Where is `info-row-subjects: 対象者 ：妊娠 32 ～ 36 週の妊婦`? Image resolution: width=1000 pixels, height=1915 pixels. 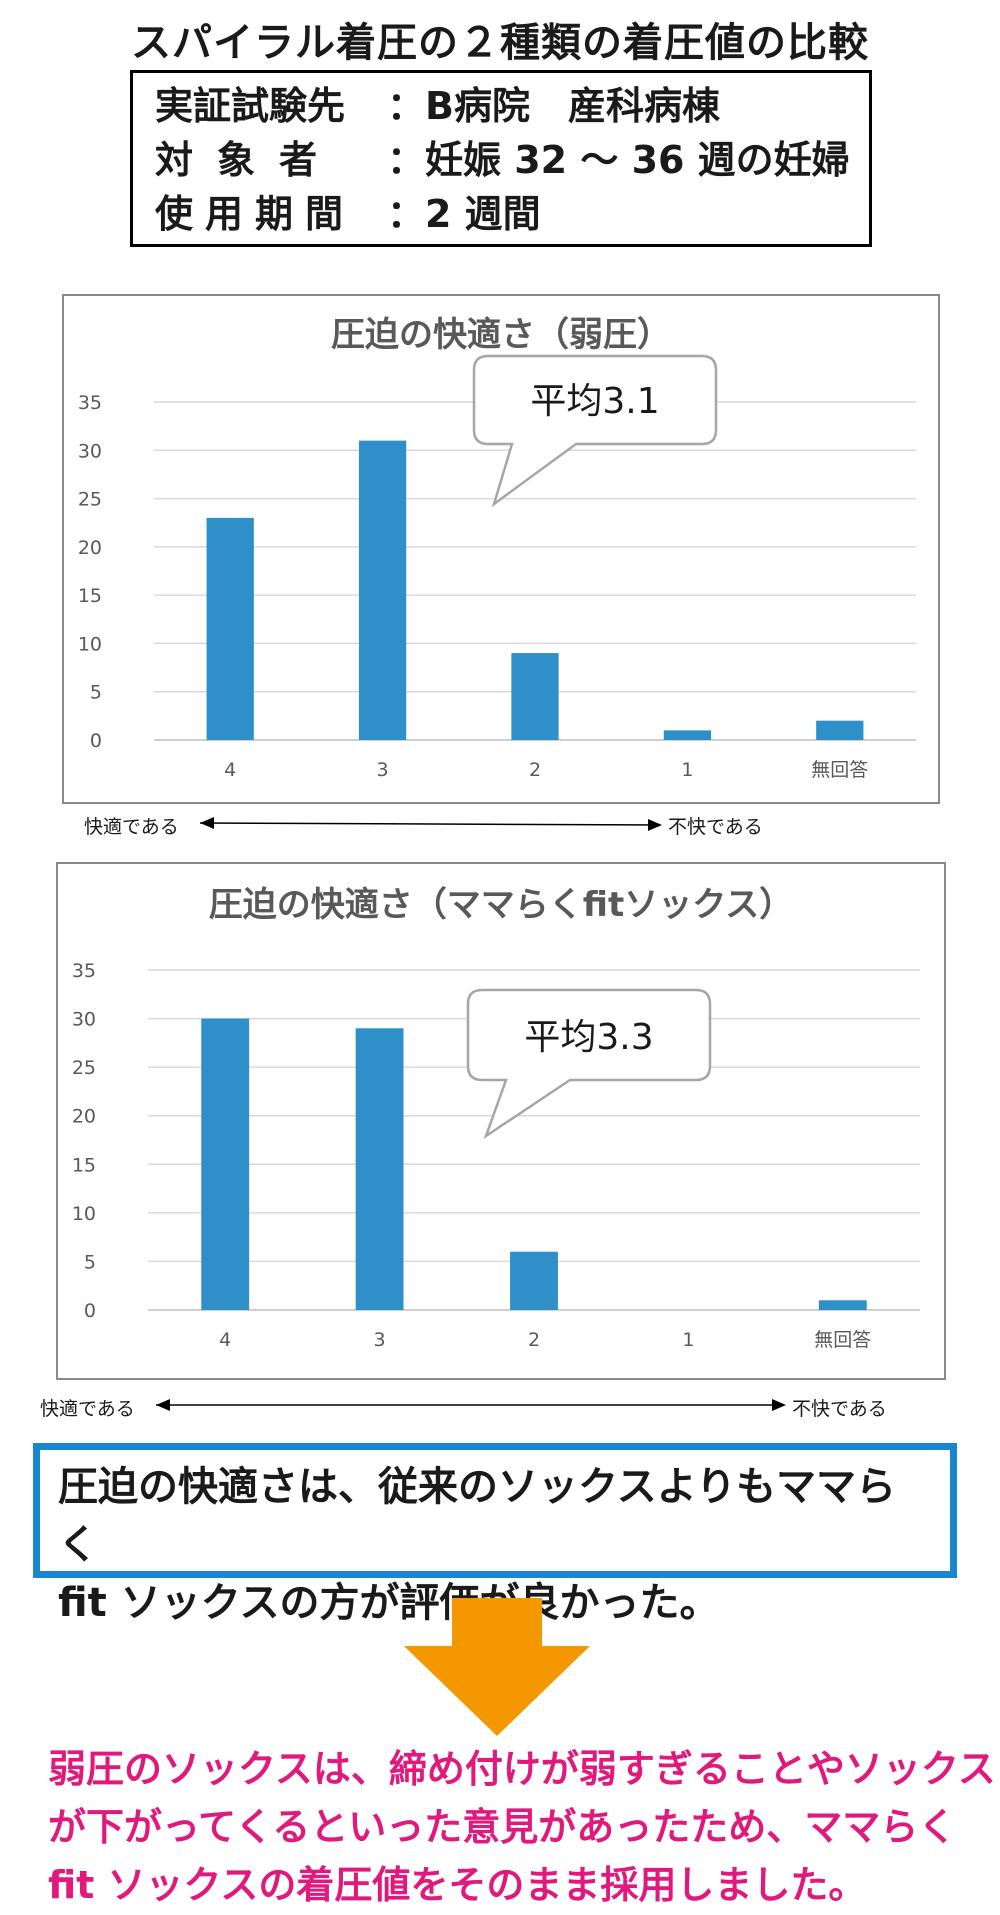 info-row-subjects: 対象者 ：妊娠 32 ～ 36 週の妊婦 is located at coordinates (512, 160).